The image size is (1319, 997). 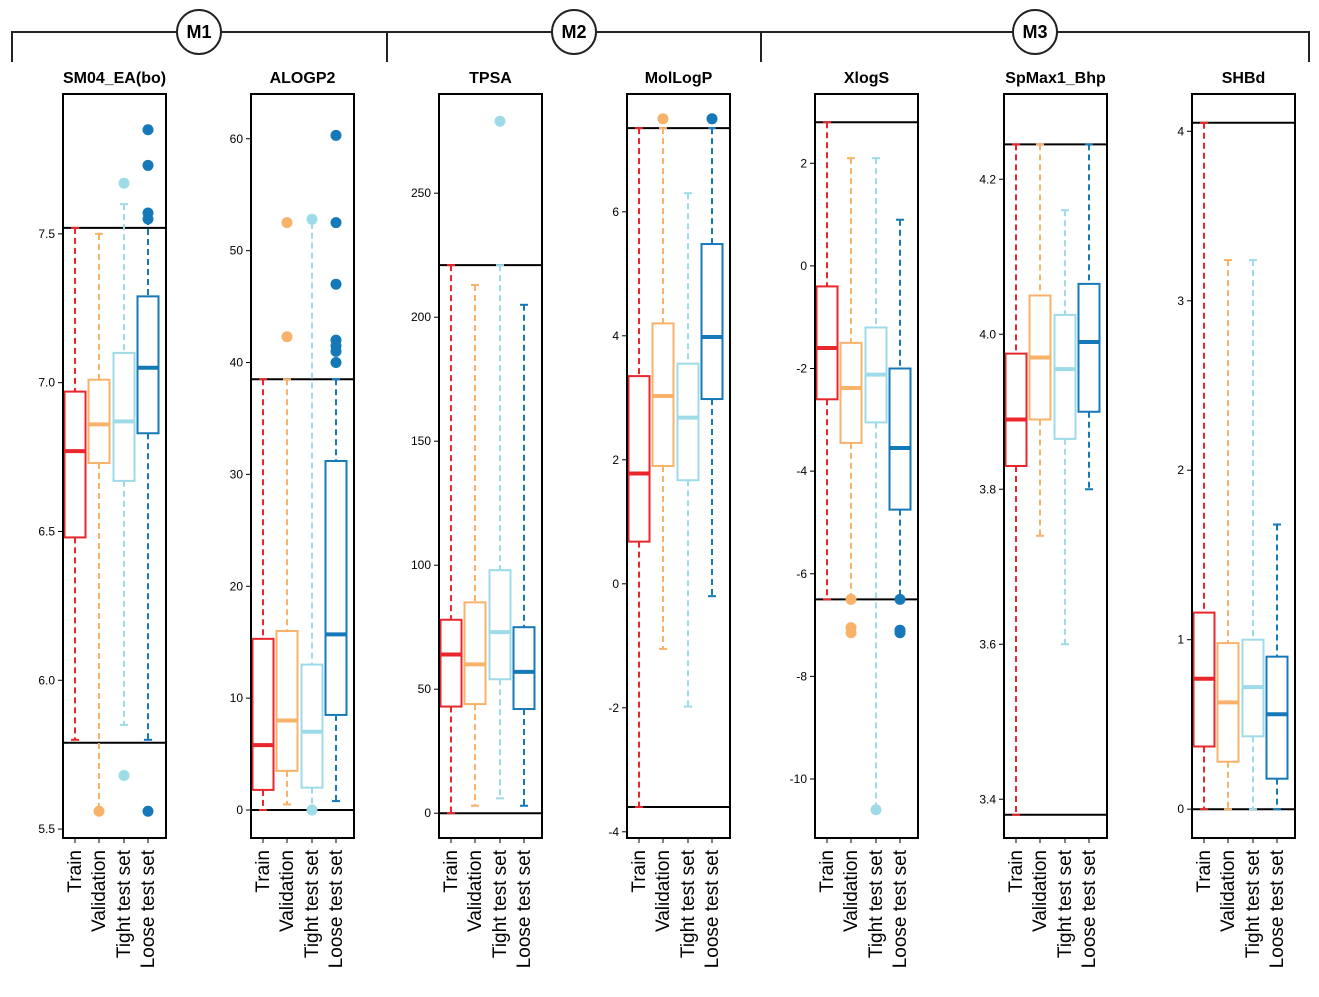 What do you see at coordinates (987, 644) in the screenshot?
I see `y-tick-label: 3.6` at bounding box center [987, 644].